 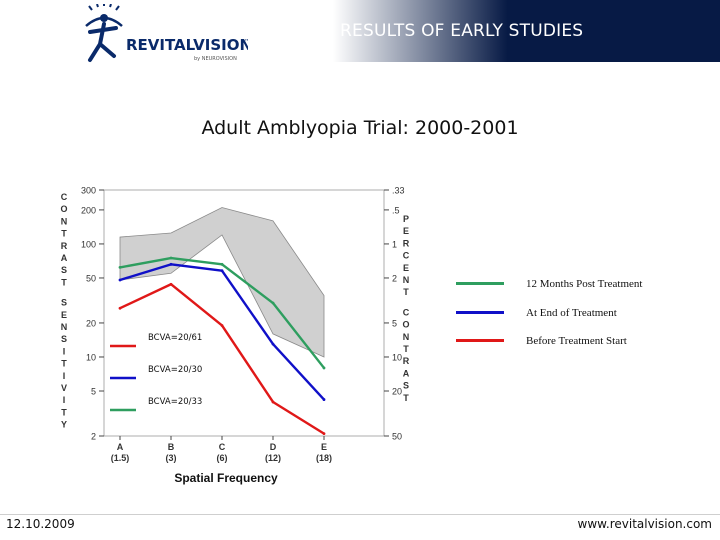 What do you see at coordinates (64, 246) in the screenshot?
I see `left-axis-letter: R` at bounding box center [64, 246].